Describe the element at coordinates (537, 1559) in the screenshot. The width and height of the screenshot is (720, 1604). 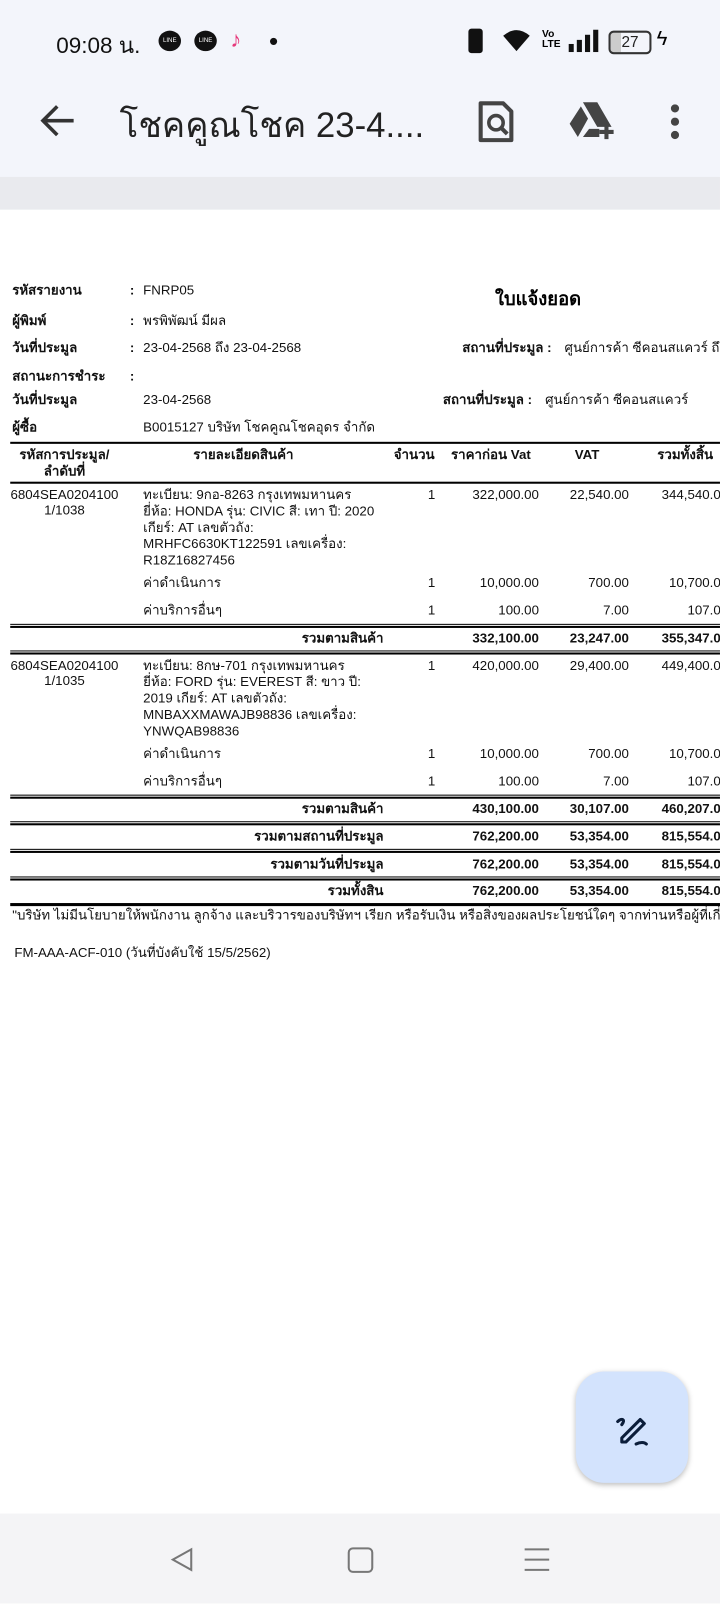
I see `nav-menu-icon` at that location.